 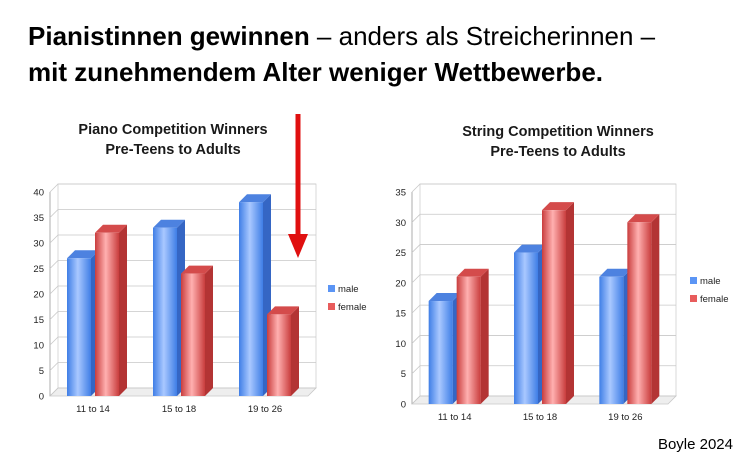 I want to click on piano-legend-label-female: female, so click(x=352, y=307).